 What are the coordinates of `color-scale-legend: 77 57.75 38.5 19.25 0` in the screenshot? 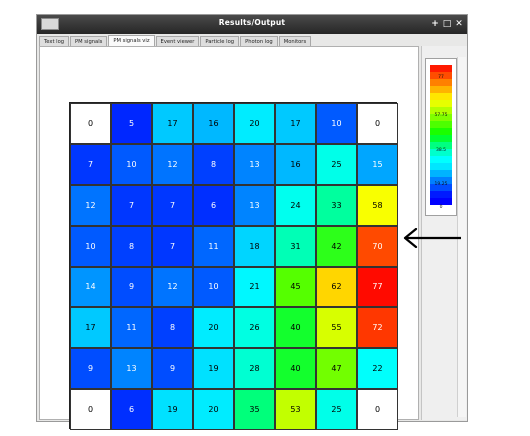 It's located at (441, 137).